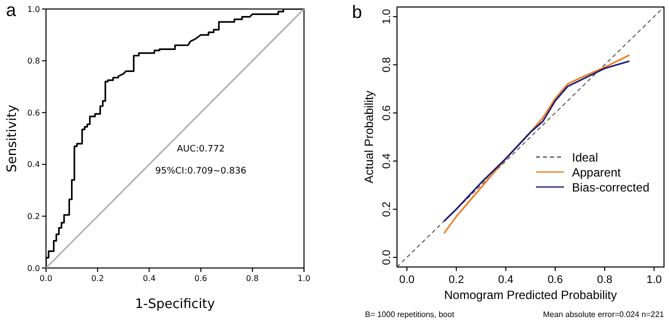 The image size is (669, 323). Describe the element at coordinates (611, 187) in the screenshot. I see `legend-label: Bias-corrected` at that location.